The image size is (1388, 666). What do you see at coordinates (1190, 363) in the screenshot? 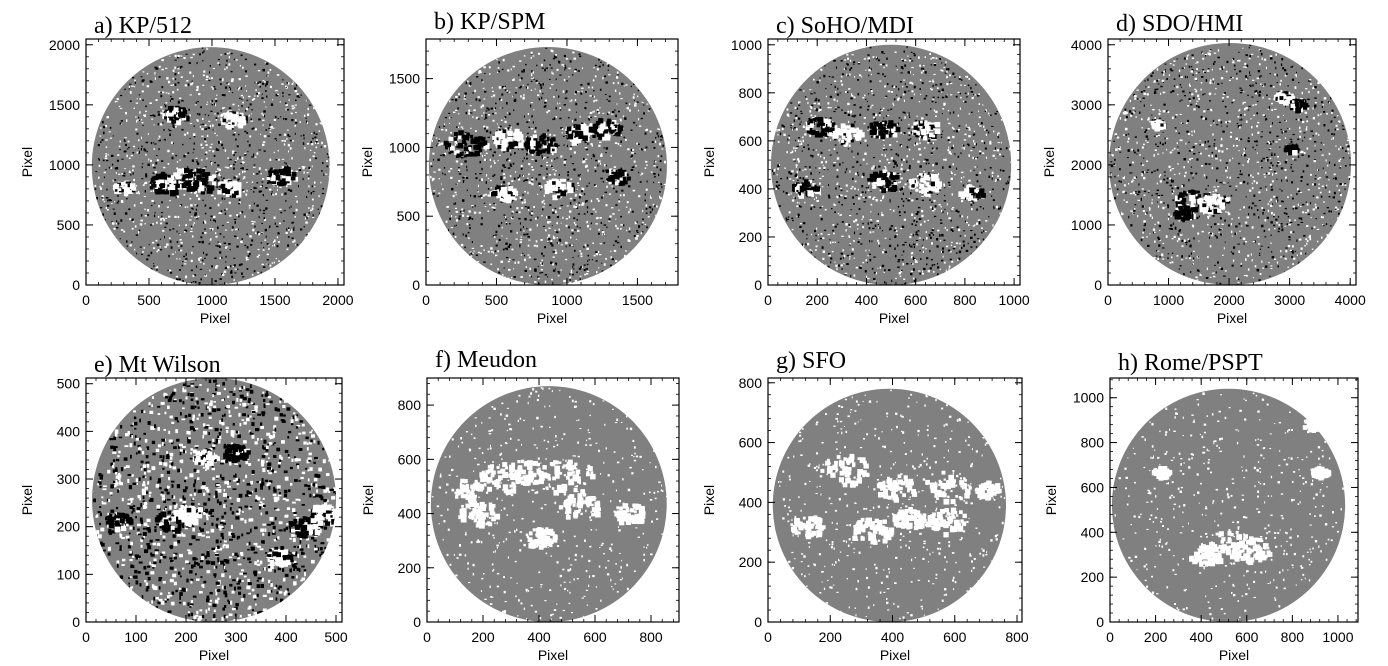
I see `panel-title: h) Rome/PSPT` at bounding box center [1190, 363].